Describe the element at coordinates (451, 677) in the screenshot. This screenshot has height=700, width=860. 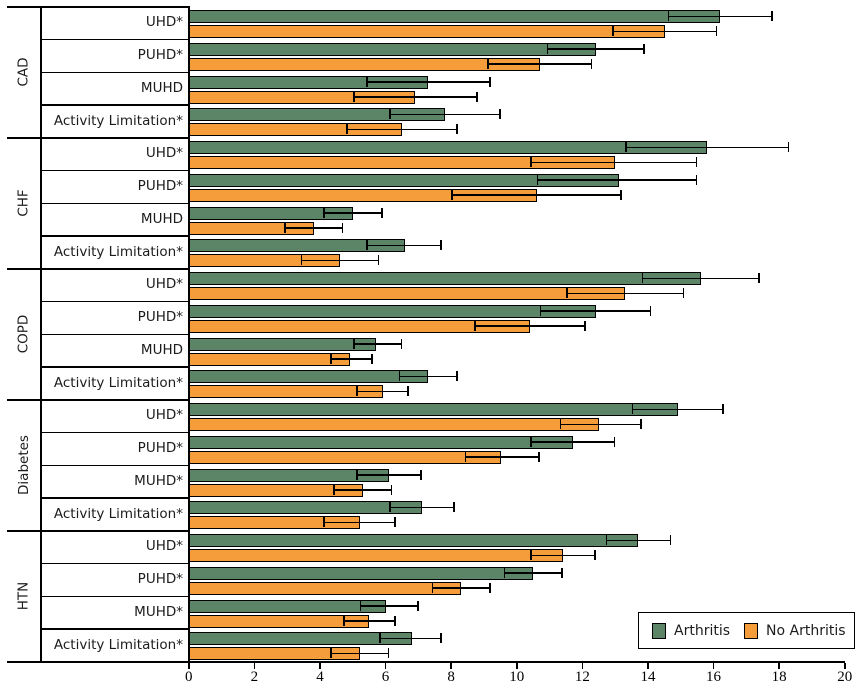
I see `x-tick-label: 8` at that location.